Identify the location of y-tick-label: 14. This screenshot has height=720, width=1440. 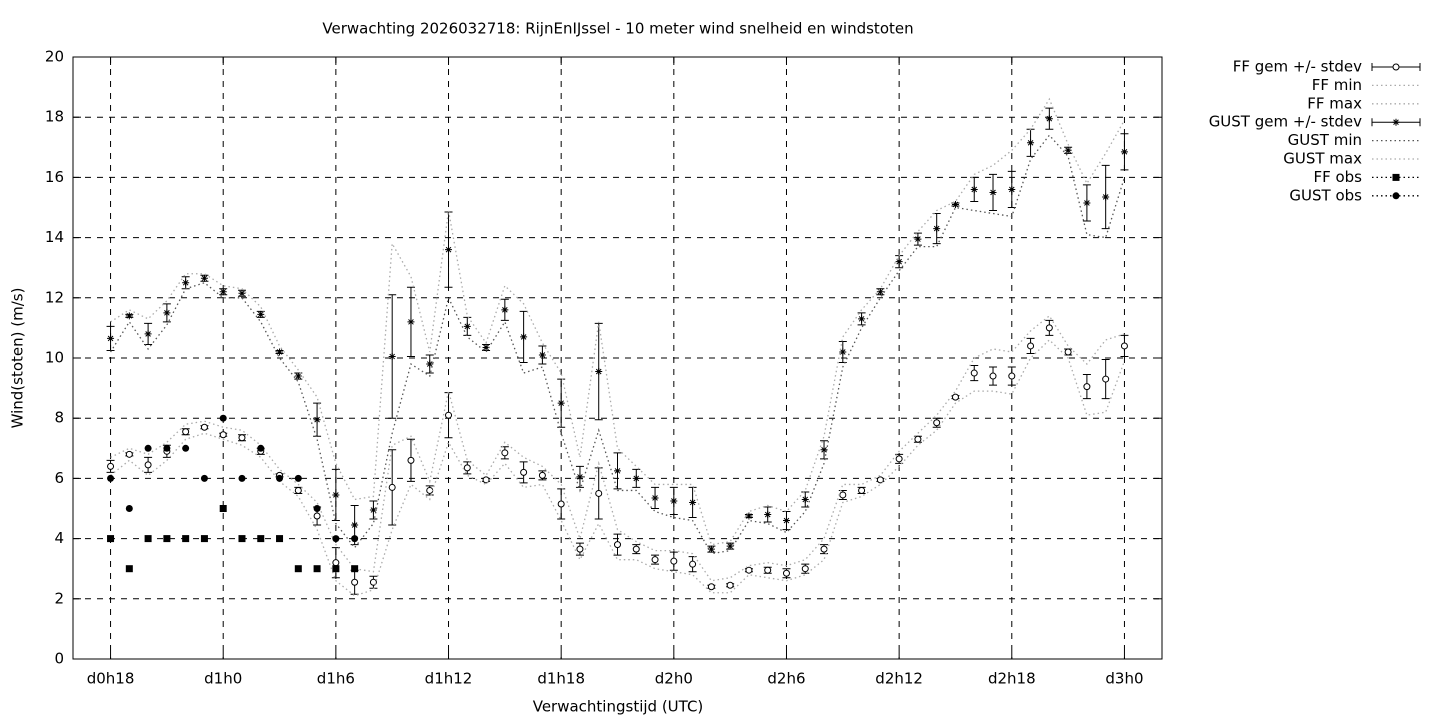
(54, 237).